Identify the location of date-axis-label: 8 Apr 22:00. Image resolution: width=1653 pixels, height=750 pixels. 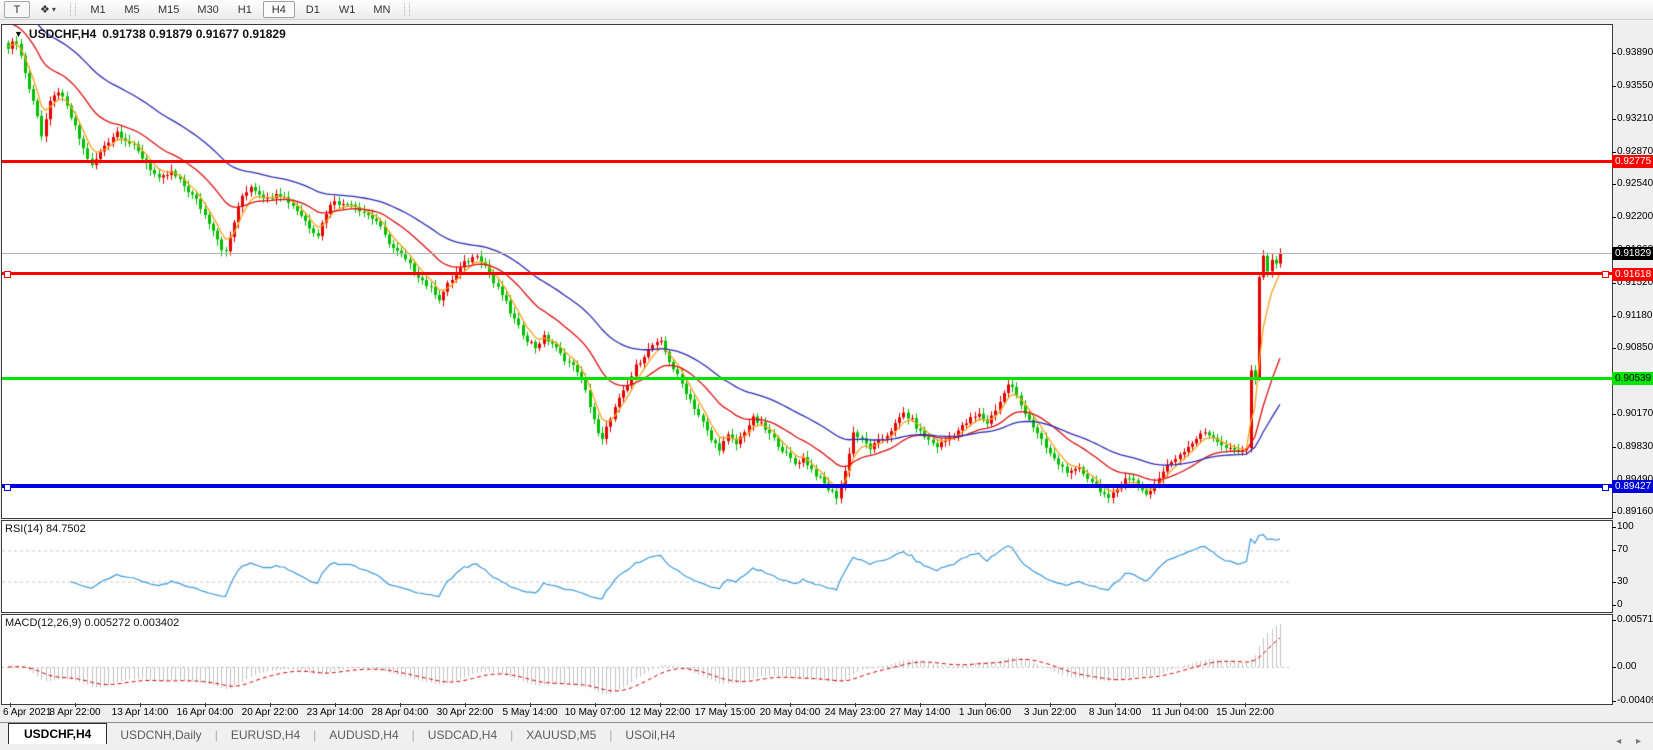
(75, 712).